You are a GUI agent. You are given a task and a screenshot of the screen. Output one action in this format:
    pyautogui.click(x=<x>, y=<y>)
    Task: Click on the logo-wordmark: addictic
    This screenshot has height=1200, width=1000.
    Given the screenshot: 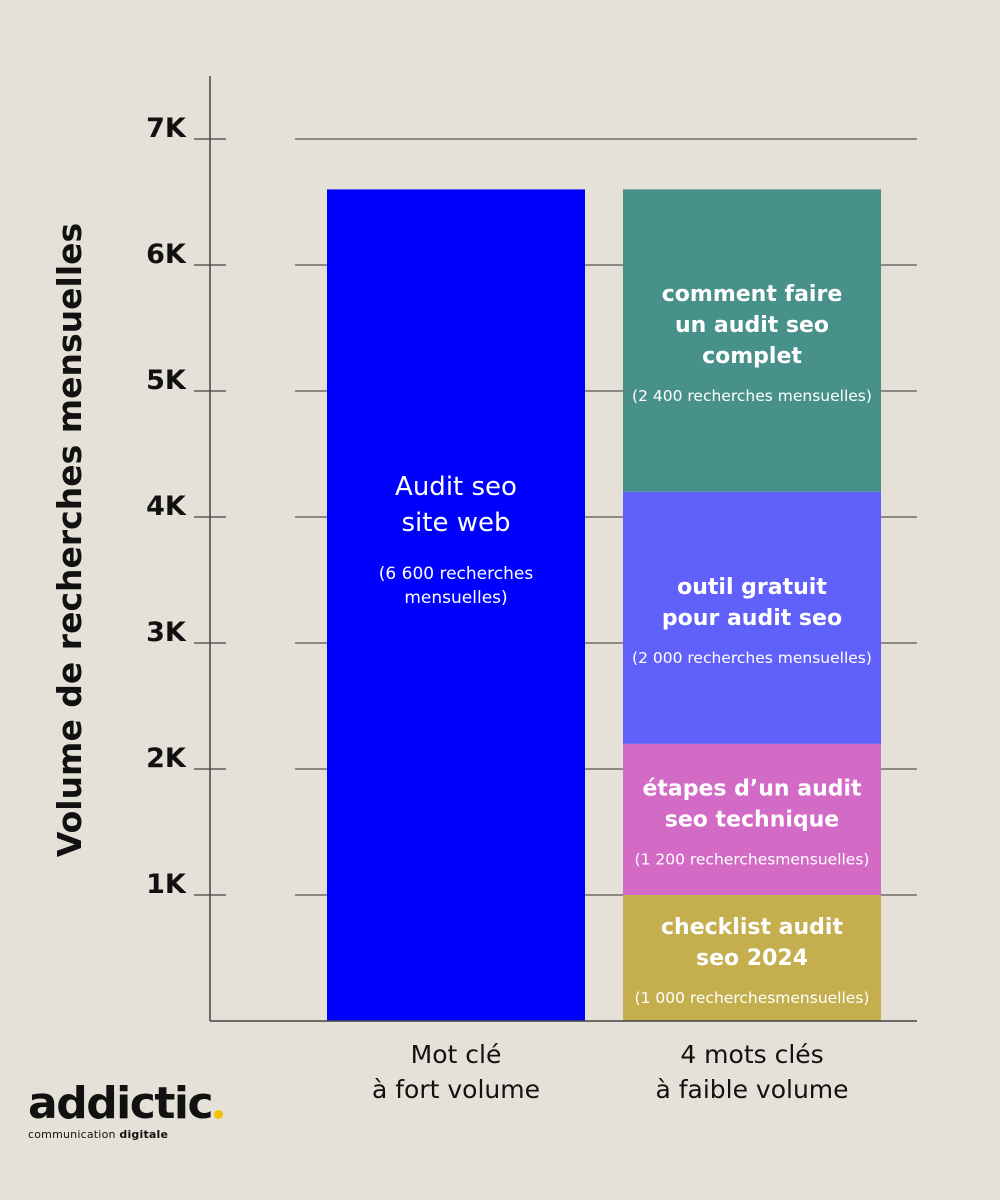 What is the action you would take?
    pyautogui.click(x=121, y=1103)
    